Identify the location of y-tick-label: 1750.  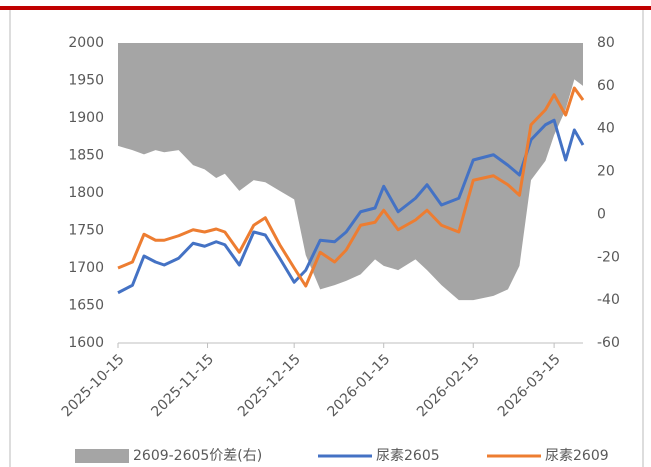
(86, 231).